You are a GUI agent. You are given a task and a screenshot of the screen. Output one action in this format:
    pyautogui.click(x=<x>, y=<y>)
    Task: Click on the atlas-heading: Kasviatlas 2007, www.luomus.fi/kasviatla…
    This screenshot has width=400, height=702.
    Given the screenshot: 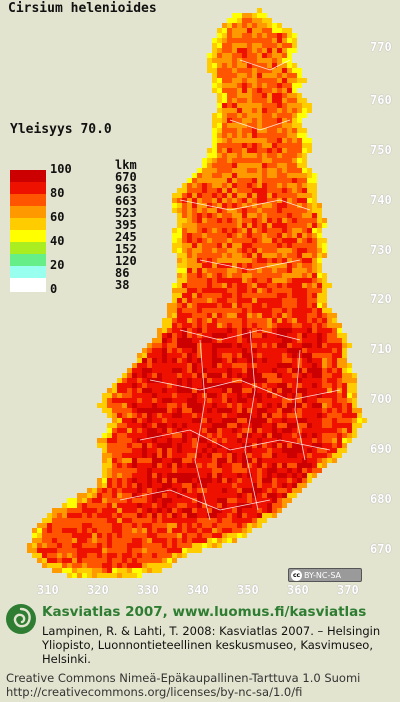 What is the action you would take?
    pyautogui.click(x=204, y=612)
    